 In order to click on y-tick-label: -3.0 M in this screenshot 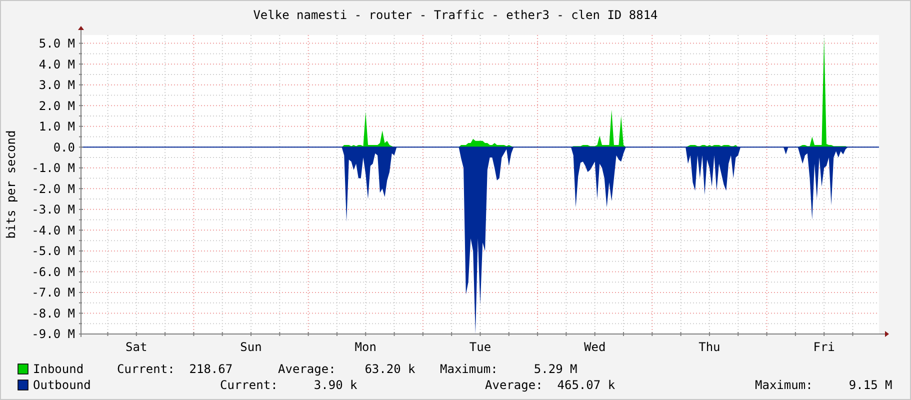, I will do `click(53, 209)`.